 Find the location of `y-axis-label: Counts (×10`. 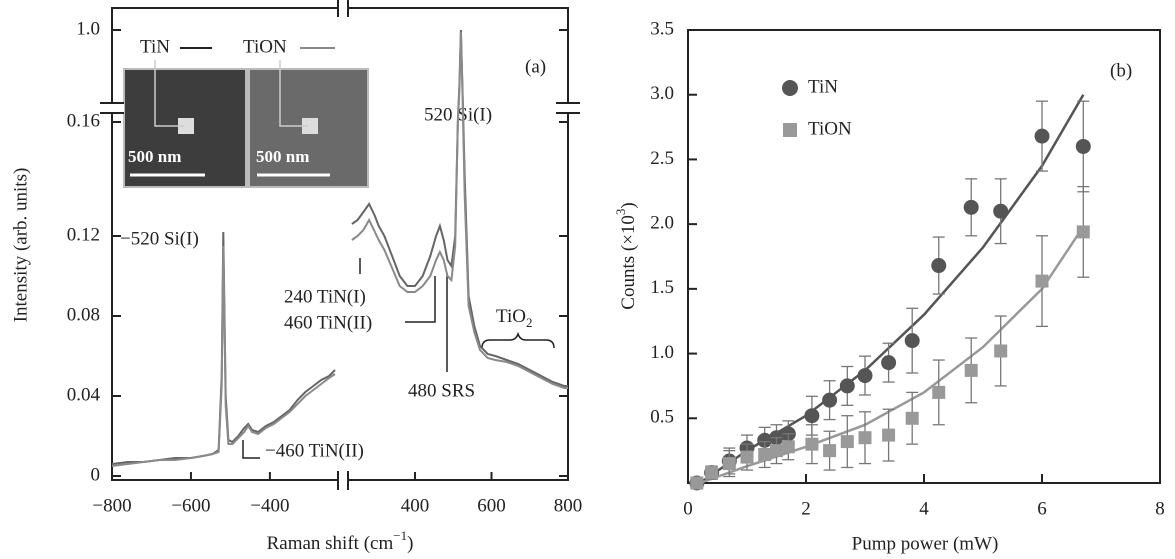

y-axis-label: Counts (×10 is located at coordinates (628, 262).